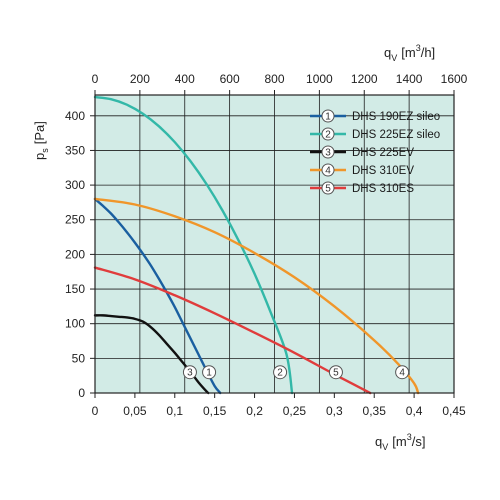 This screenshot has width=500, height=500. Describe the element at coordinates (396, 117) in the screenshot. I see `legend-label-1: DHS 190EZ sileo` at that location.